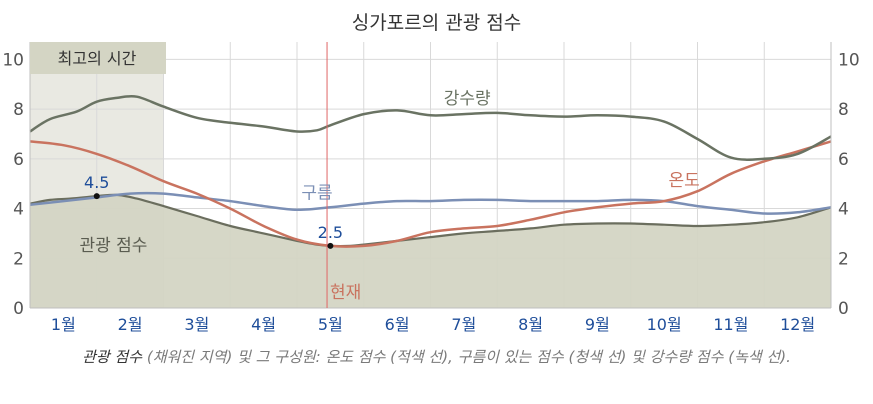  I want to click on series-label: 구름, so click(316, 194).